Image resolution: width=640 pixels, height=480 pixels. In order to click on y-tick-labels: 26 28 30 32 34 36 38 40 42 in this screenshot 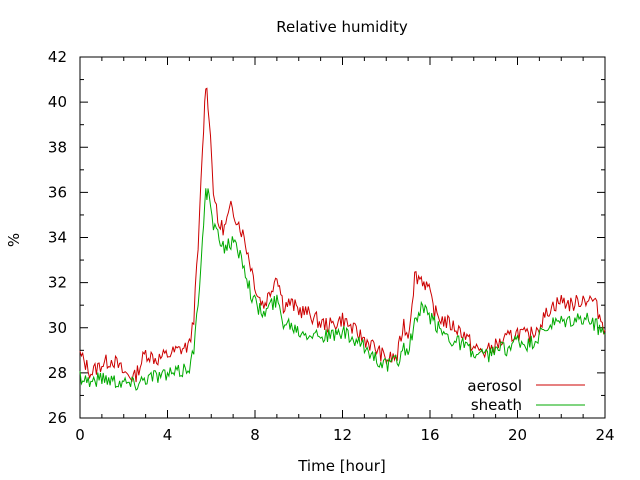, I will do `click(57, 237)`.